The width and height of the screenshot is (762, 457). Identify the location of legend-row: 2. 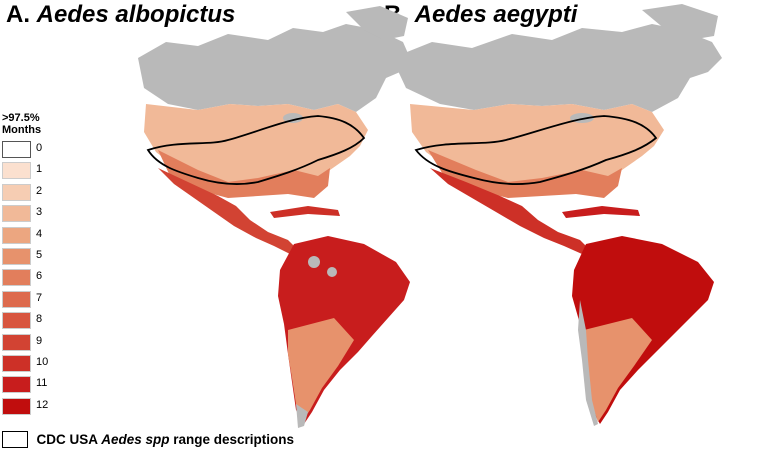
(67, 192).